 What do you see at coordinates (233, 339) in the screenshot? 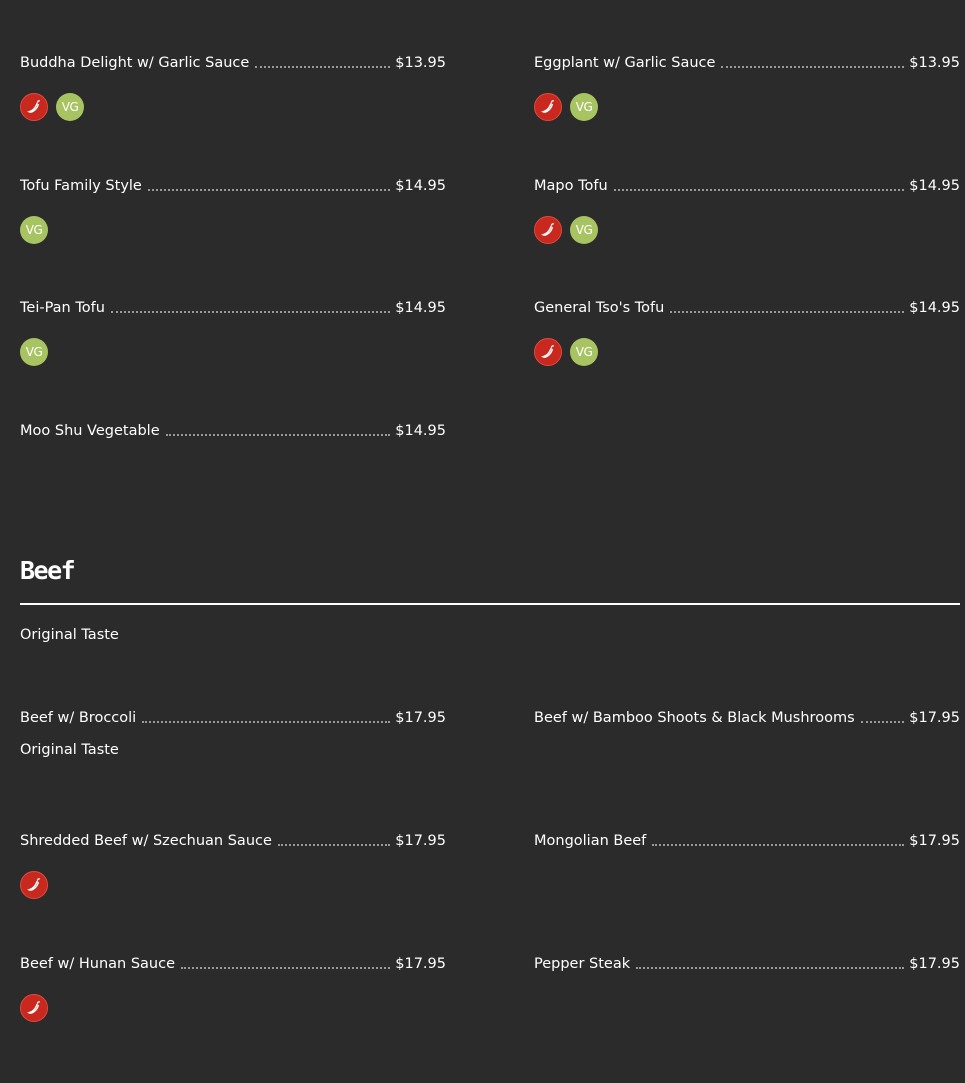
I see `menu-item: Tei-Pan Tofu $14.95 VG` at bounding box center [233, 339].